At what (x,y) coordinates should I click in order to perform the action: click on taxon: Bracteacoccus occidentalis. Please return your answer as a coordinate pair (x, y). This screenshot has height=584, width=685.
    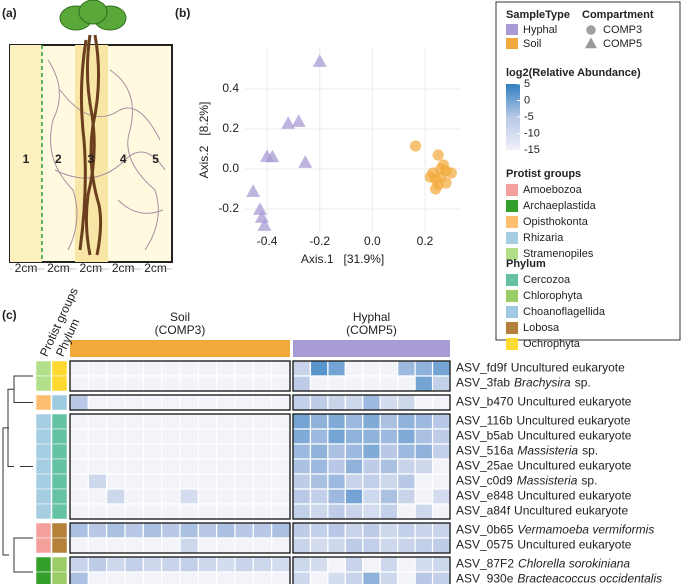
    Looking at the image, I should click on (589, 578).